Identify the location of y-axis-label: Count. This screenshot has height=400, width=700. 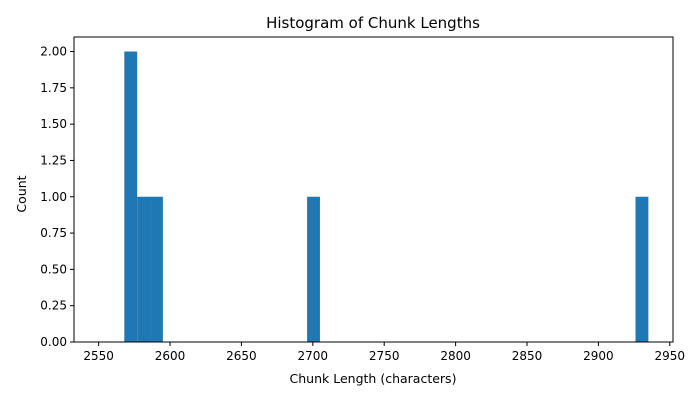
(21, 193).